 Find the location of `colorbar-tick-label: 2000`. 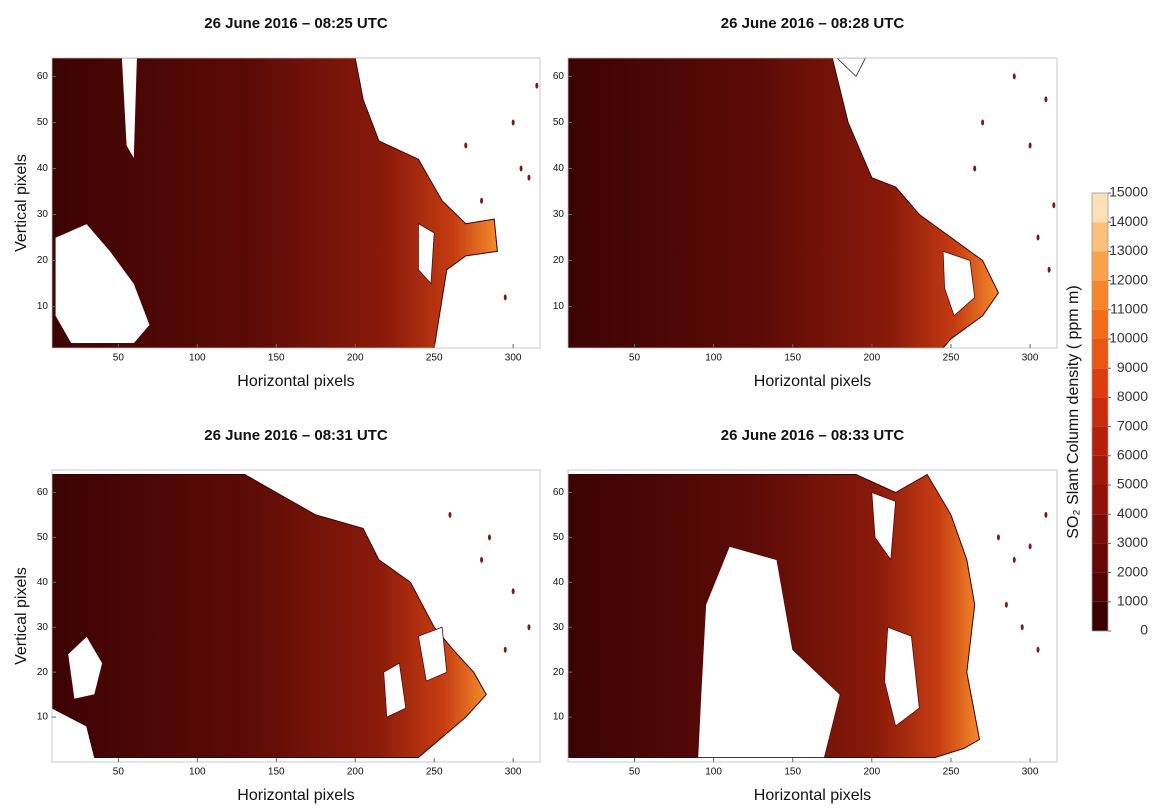

colorbar-tick-label: 2000 is located at coordinates (1132, 571).